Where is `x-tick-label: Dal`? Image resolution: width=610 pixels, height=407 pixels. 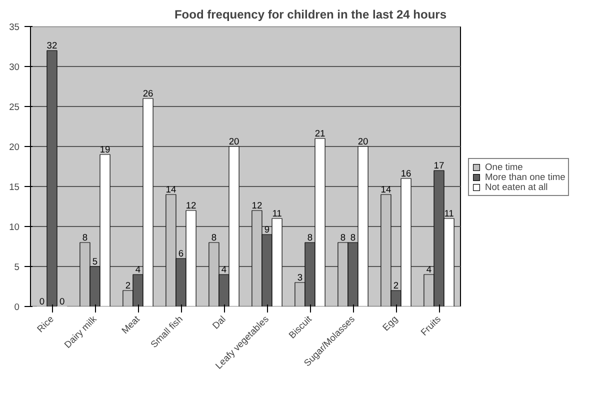
x-tick-label: Dal is located at coordinates (219, 322).